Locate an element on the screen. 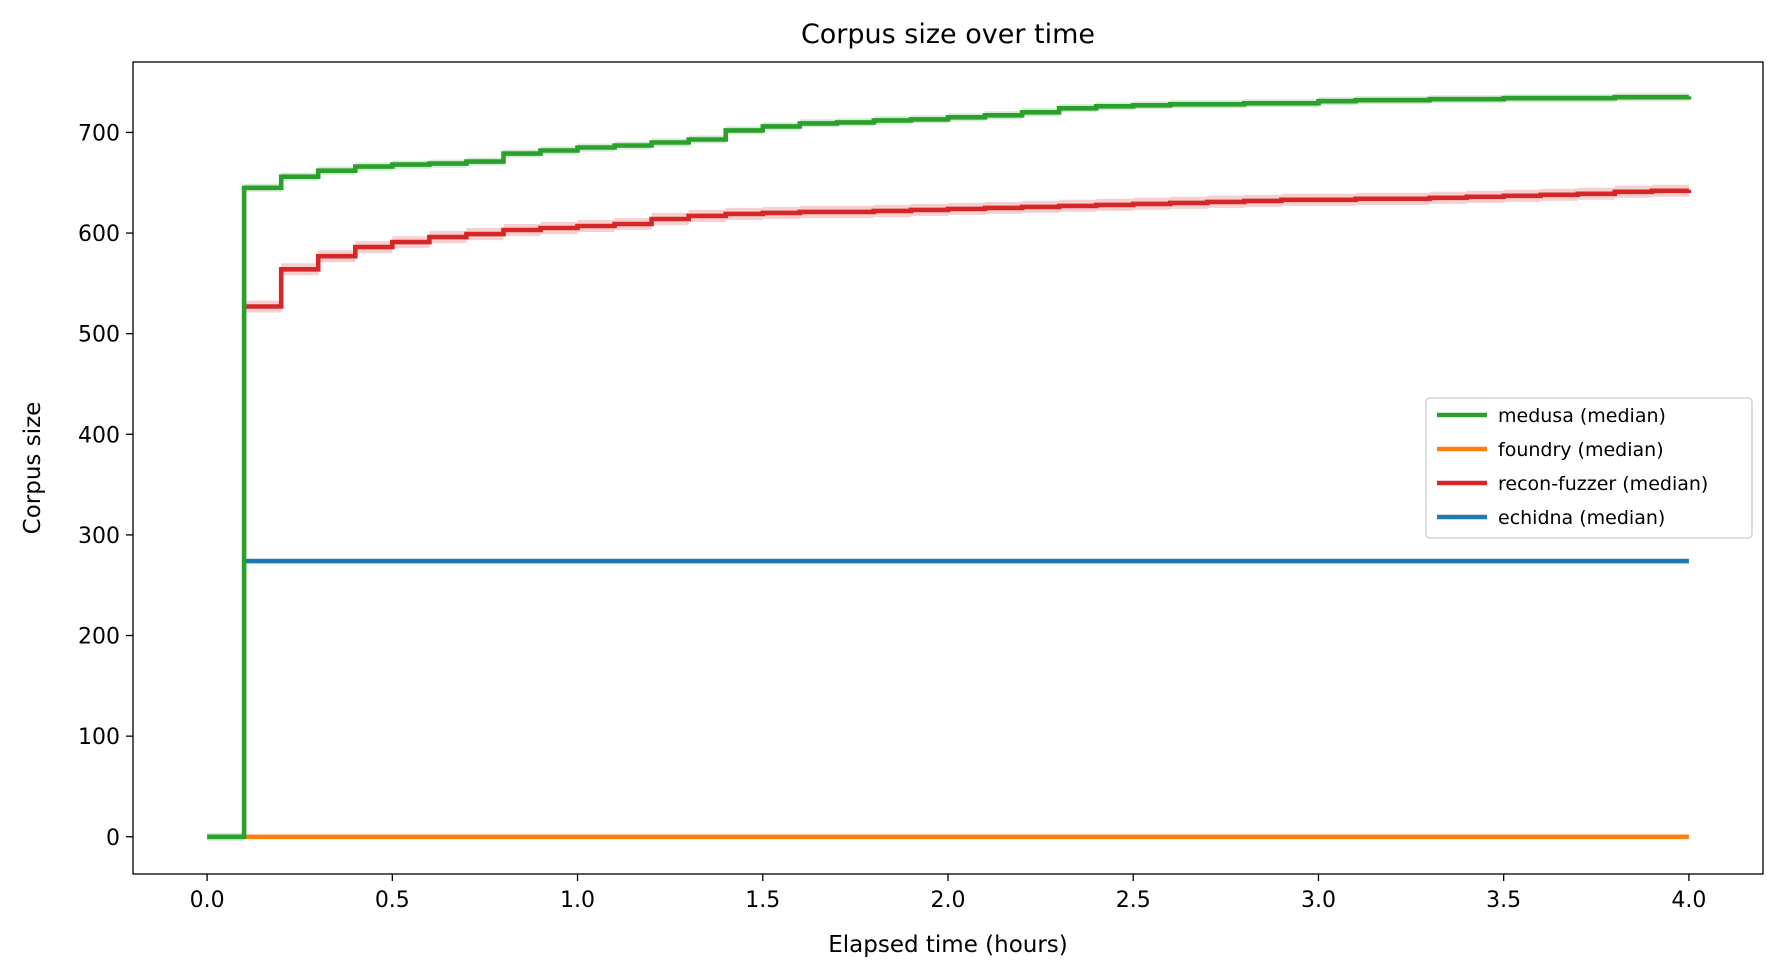 The height and width of the screenshot is (978, 1779). y-tick-label: 700 is located at coordinates (99, 133).